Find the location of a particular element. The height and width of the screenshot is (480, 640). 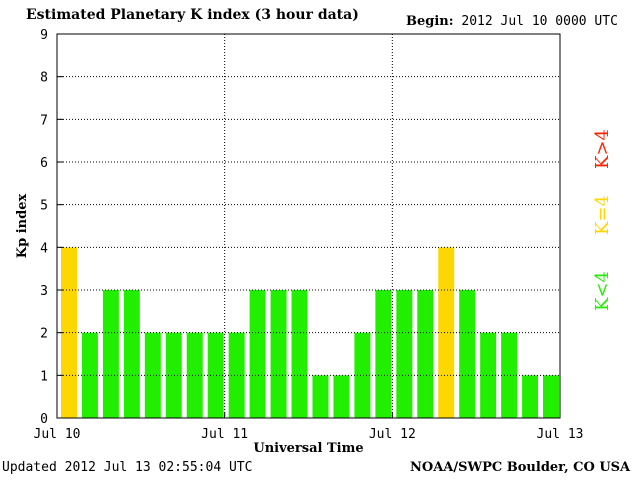

x-axis-label: Universal Time is located at coordinates (308, 448).